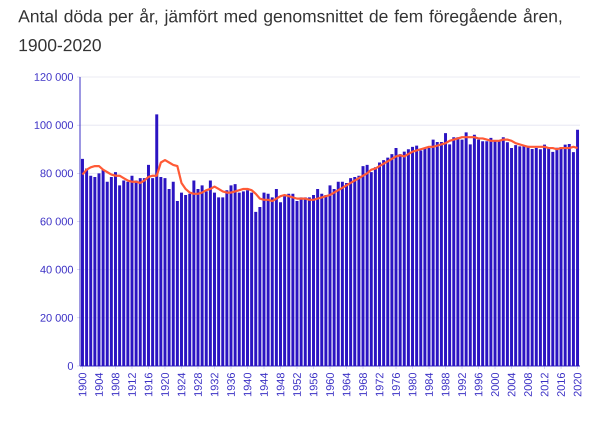 This screenshot has width=607, height=426. What do you see at coordinates (578, 384) in the screenshot?
I see `x-tick-label: 2020` at bounding box center [578, 384].